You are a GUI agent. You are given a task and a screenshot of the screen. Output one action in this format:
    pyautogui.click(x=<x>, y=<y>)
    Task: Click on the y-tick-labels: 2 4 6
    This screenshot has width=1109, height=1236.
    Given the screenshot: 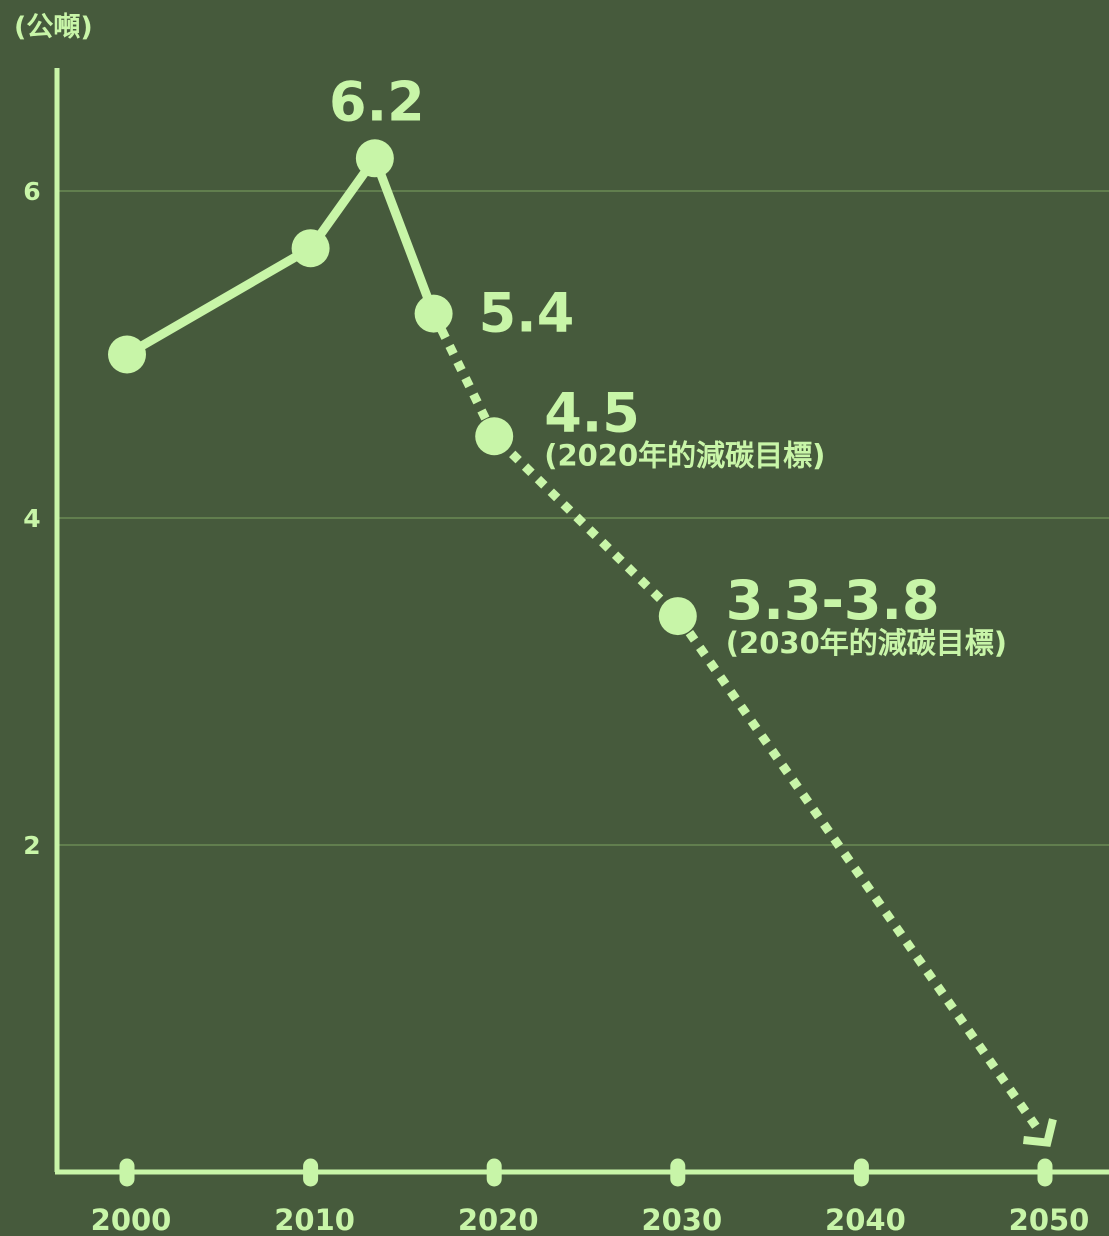 What is the action you would take?
    pyautogui.click(x=31, y=518)
    